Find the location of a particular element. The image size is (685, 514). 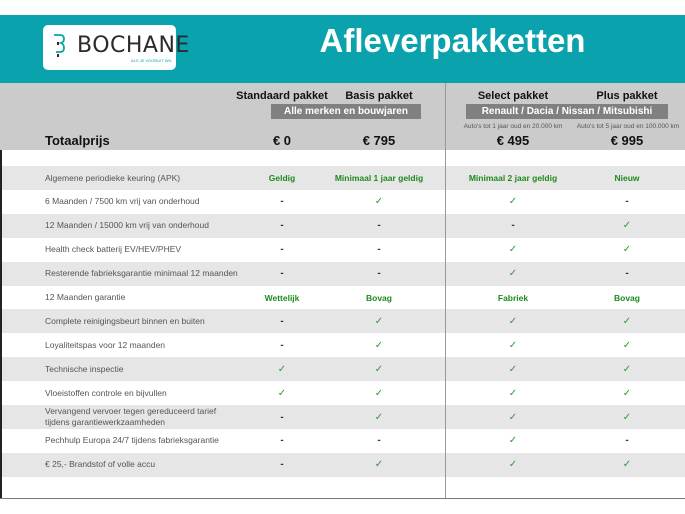

feature-label: Technische inspectie is located at coordinates (84, 368).